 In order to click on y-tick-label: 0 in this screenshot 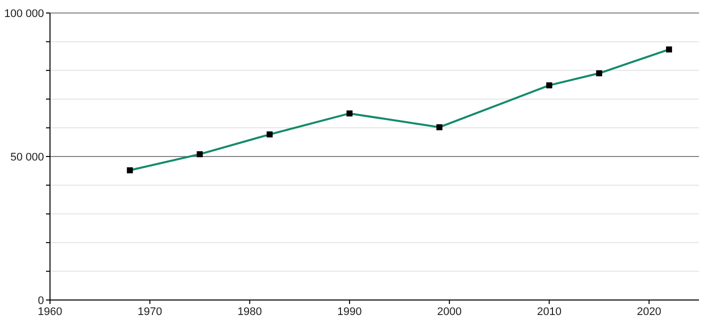, I will do `click(41, 300)`.